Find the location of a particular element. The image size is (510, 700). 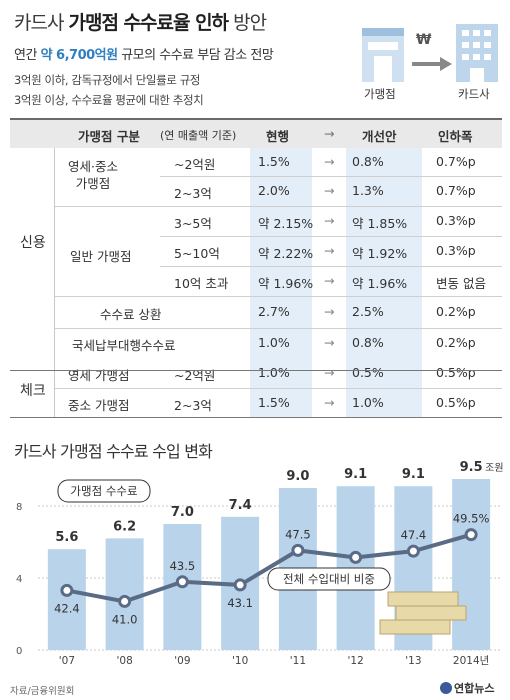

share-value-label: 49.5% is located at coordinates (471, 519).